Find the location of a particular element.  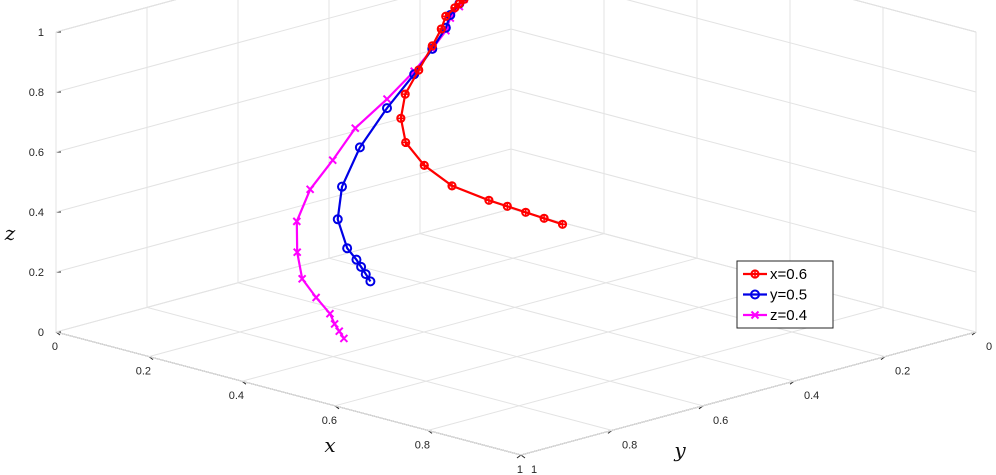

legend-item: x=0.6 is located at coordinates (775, 274).